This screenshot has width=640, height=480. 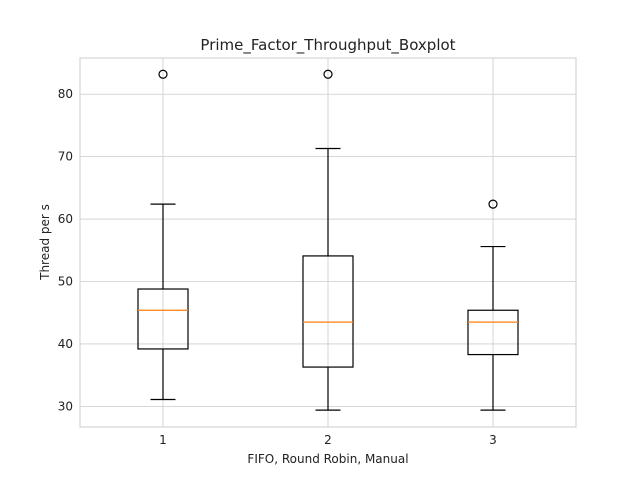 What do you see at coordinates (65, 250) in the screenshot?
I see `y-axis: 30 40 50 60 70 80` at bounding box center [65, 250].